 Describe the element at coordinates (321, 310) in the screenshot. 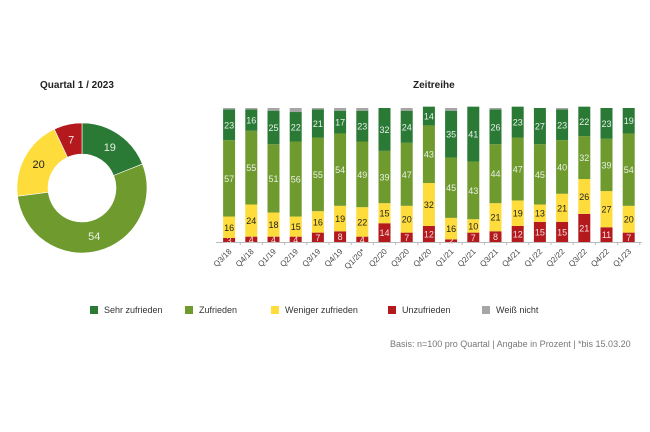

I see `legend-label: Weniger zufrieden` at that location.